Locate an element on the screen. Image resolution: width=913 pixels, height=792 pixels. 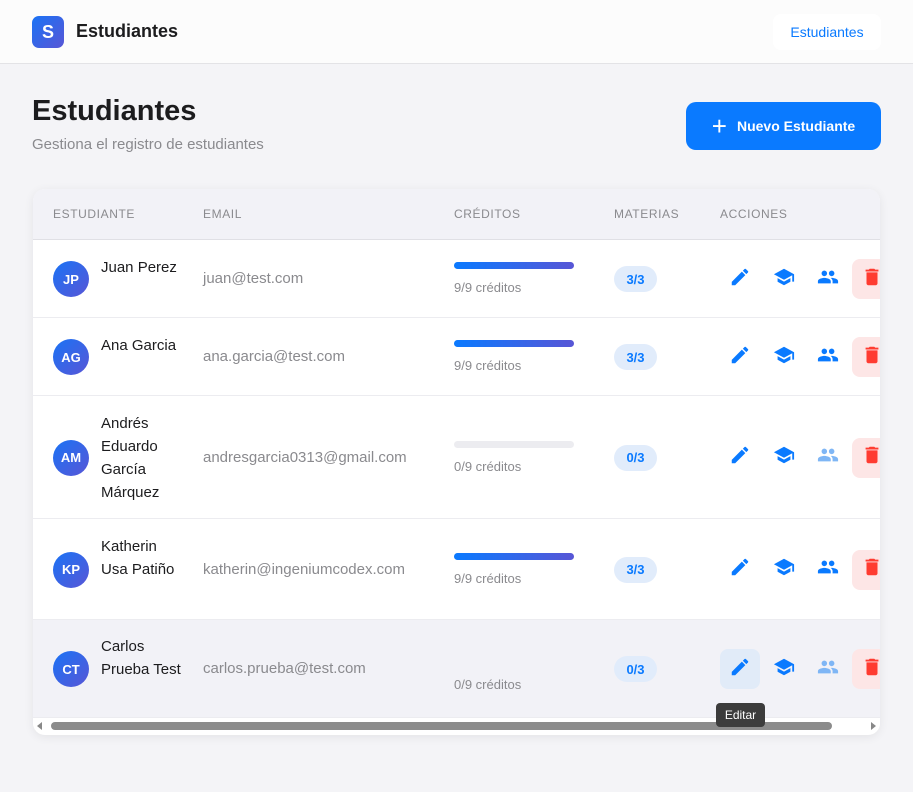
scroll-left-icon is located at coordinates (39, 726).